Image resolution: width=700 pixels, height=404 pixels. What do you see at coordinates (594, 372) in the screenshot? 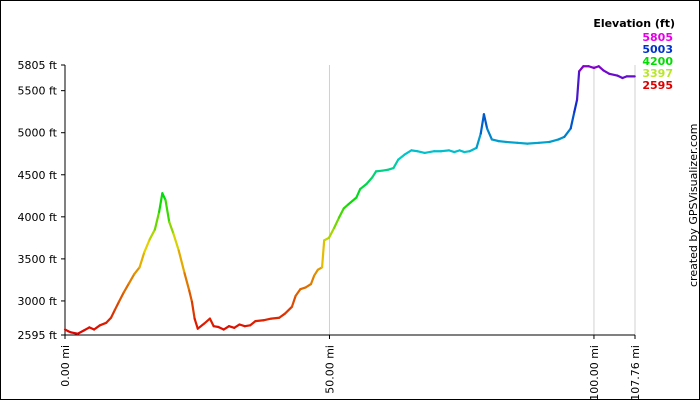
I see `x-tick-label: 100.00 mi` at bounding box center [594, 372].